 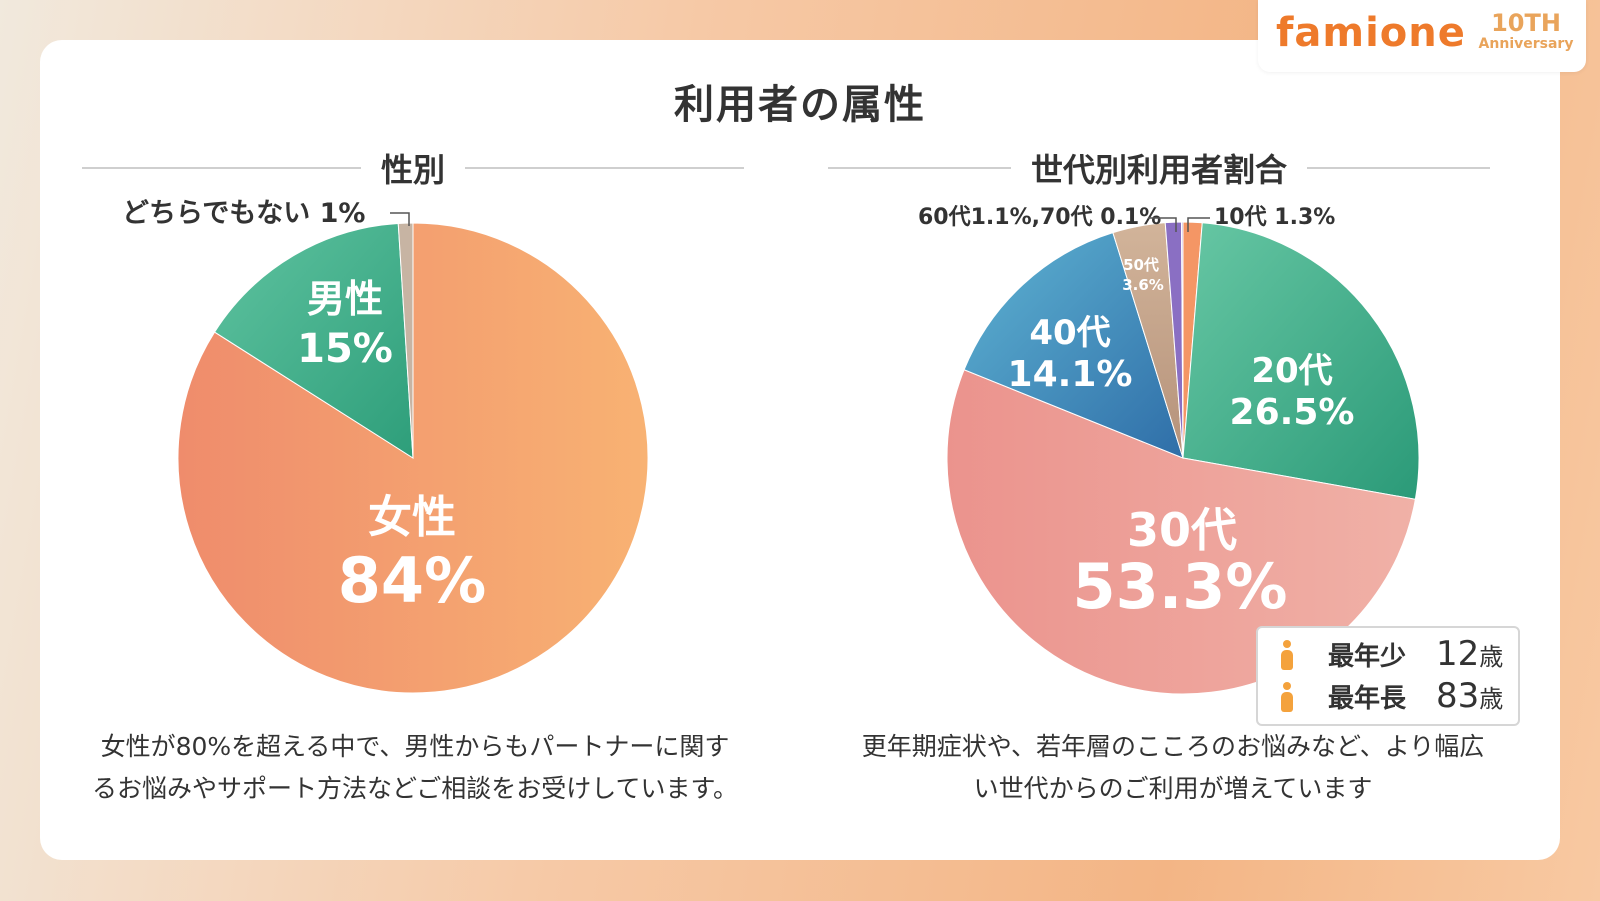 I want to click on female-label: 女性, so click(x=412, y=517).